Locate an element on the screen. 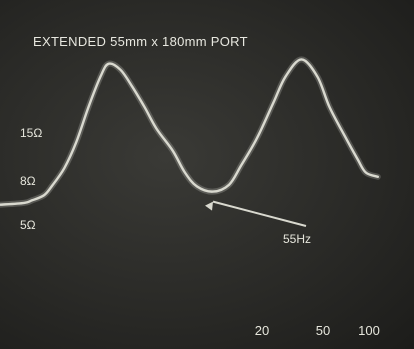 The width and height of the screenshot is (414, 349). chart-title: EXTENDED 55mm x 180mm PORT is located at coordinates (140, 41).